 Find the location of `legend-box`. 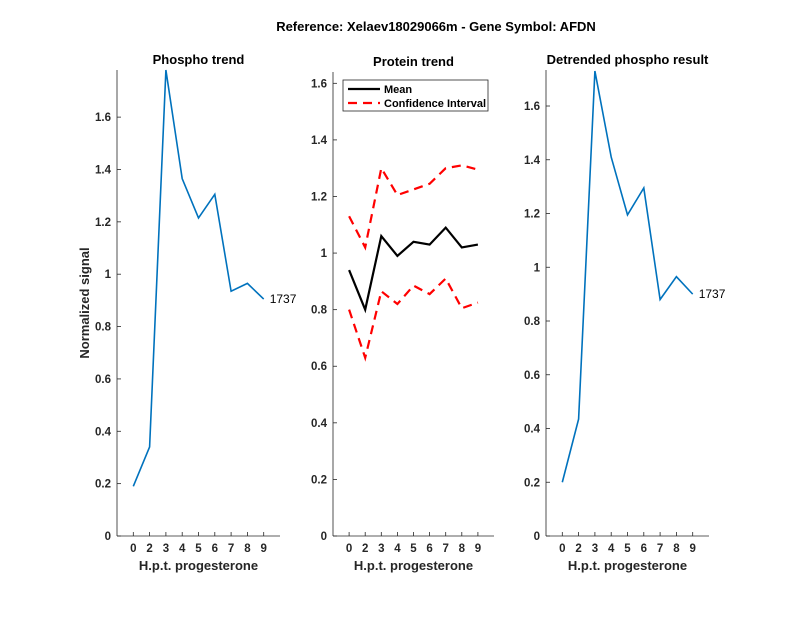

legend-box is located at coordinates (415, 95).